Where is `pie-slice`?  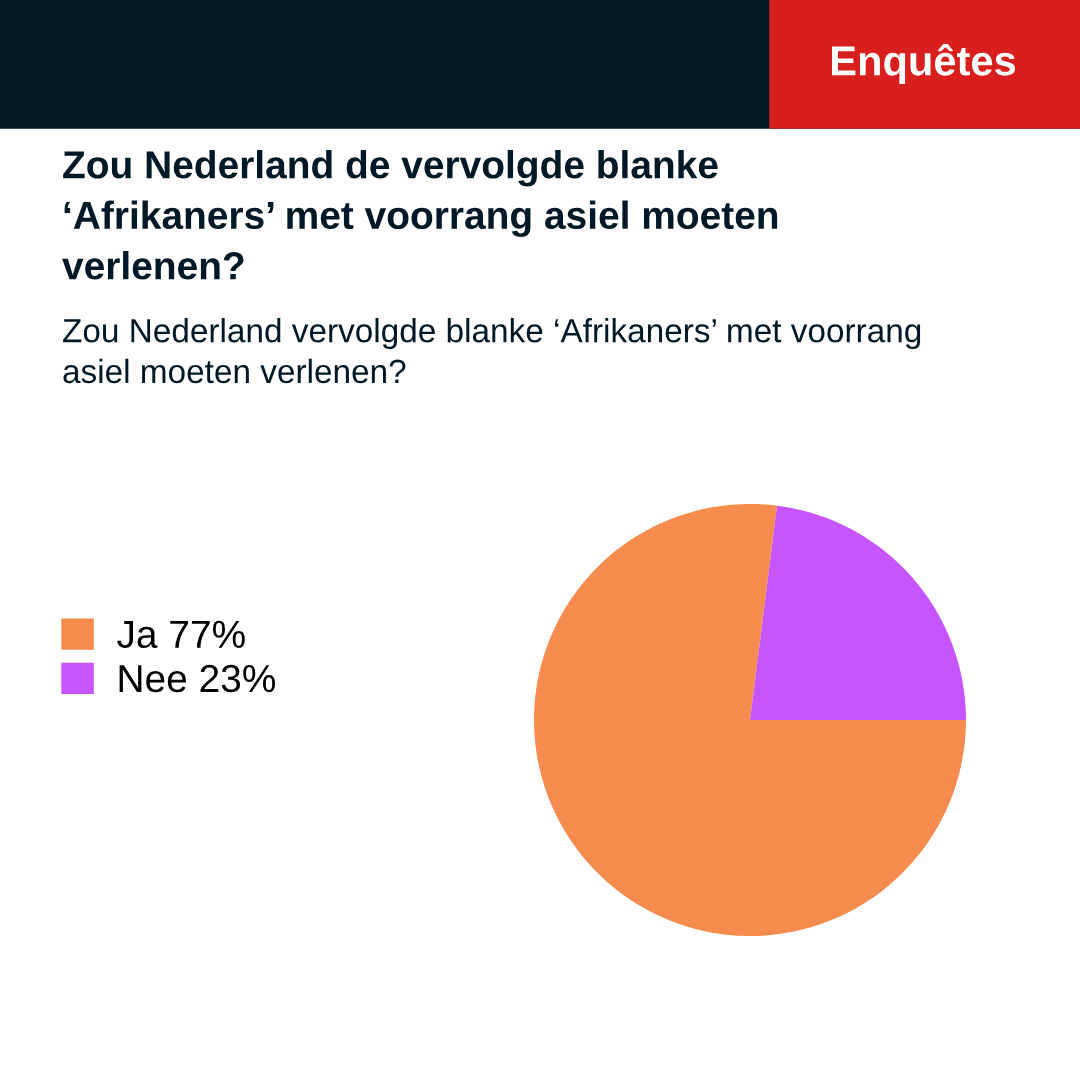 pie-slice is located at coordinates (858, 612).